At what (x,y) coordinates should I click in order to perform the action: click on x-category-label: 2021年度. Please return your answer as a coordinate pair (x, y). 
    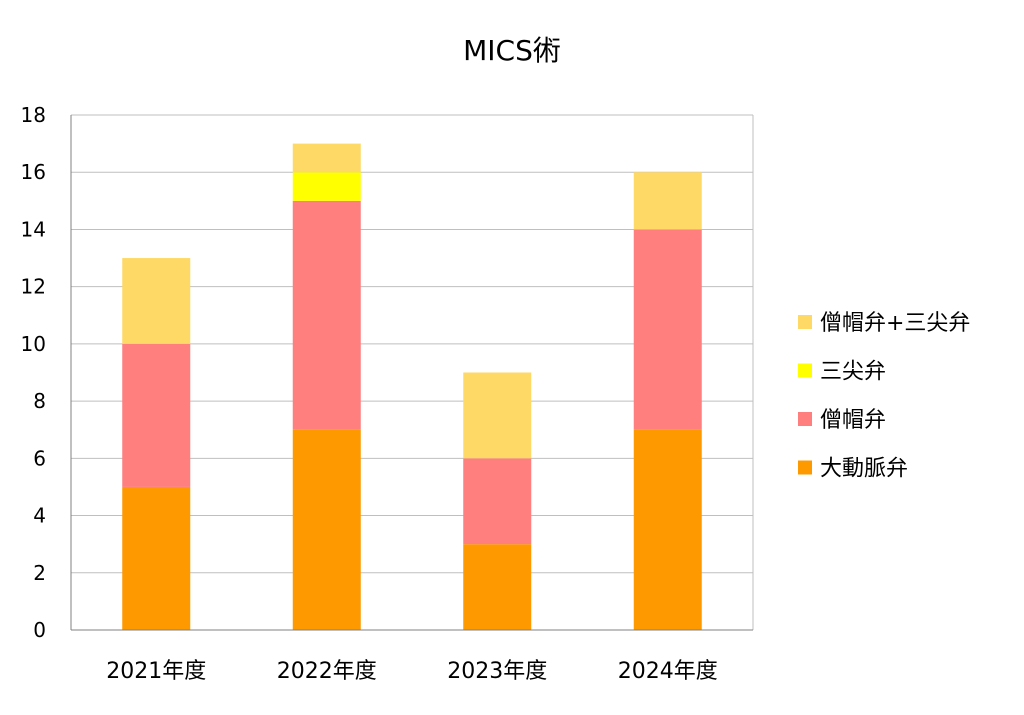
    Looking at the image, I should click on (156, 671).